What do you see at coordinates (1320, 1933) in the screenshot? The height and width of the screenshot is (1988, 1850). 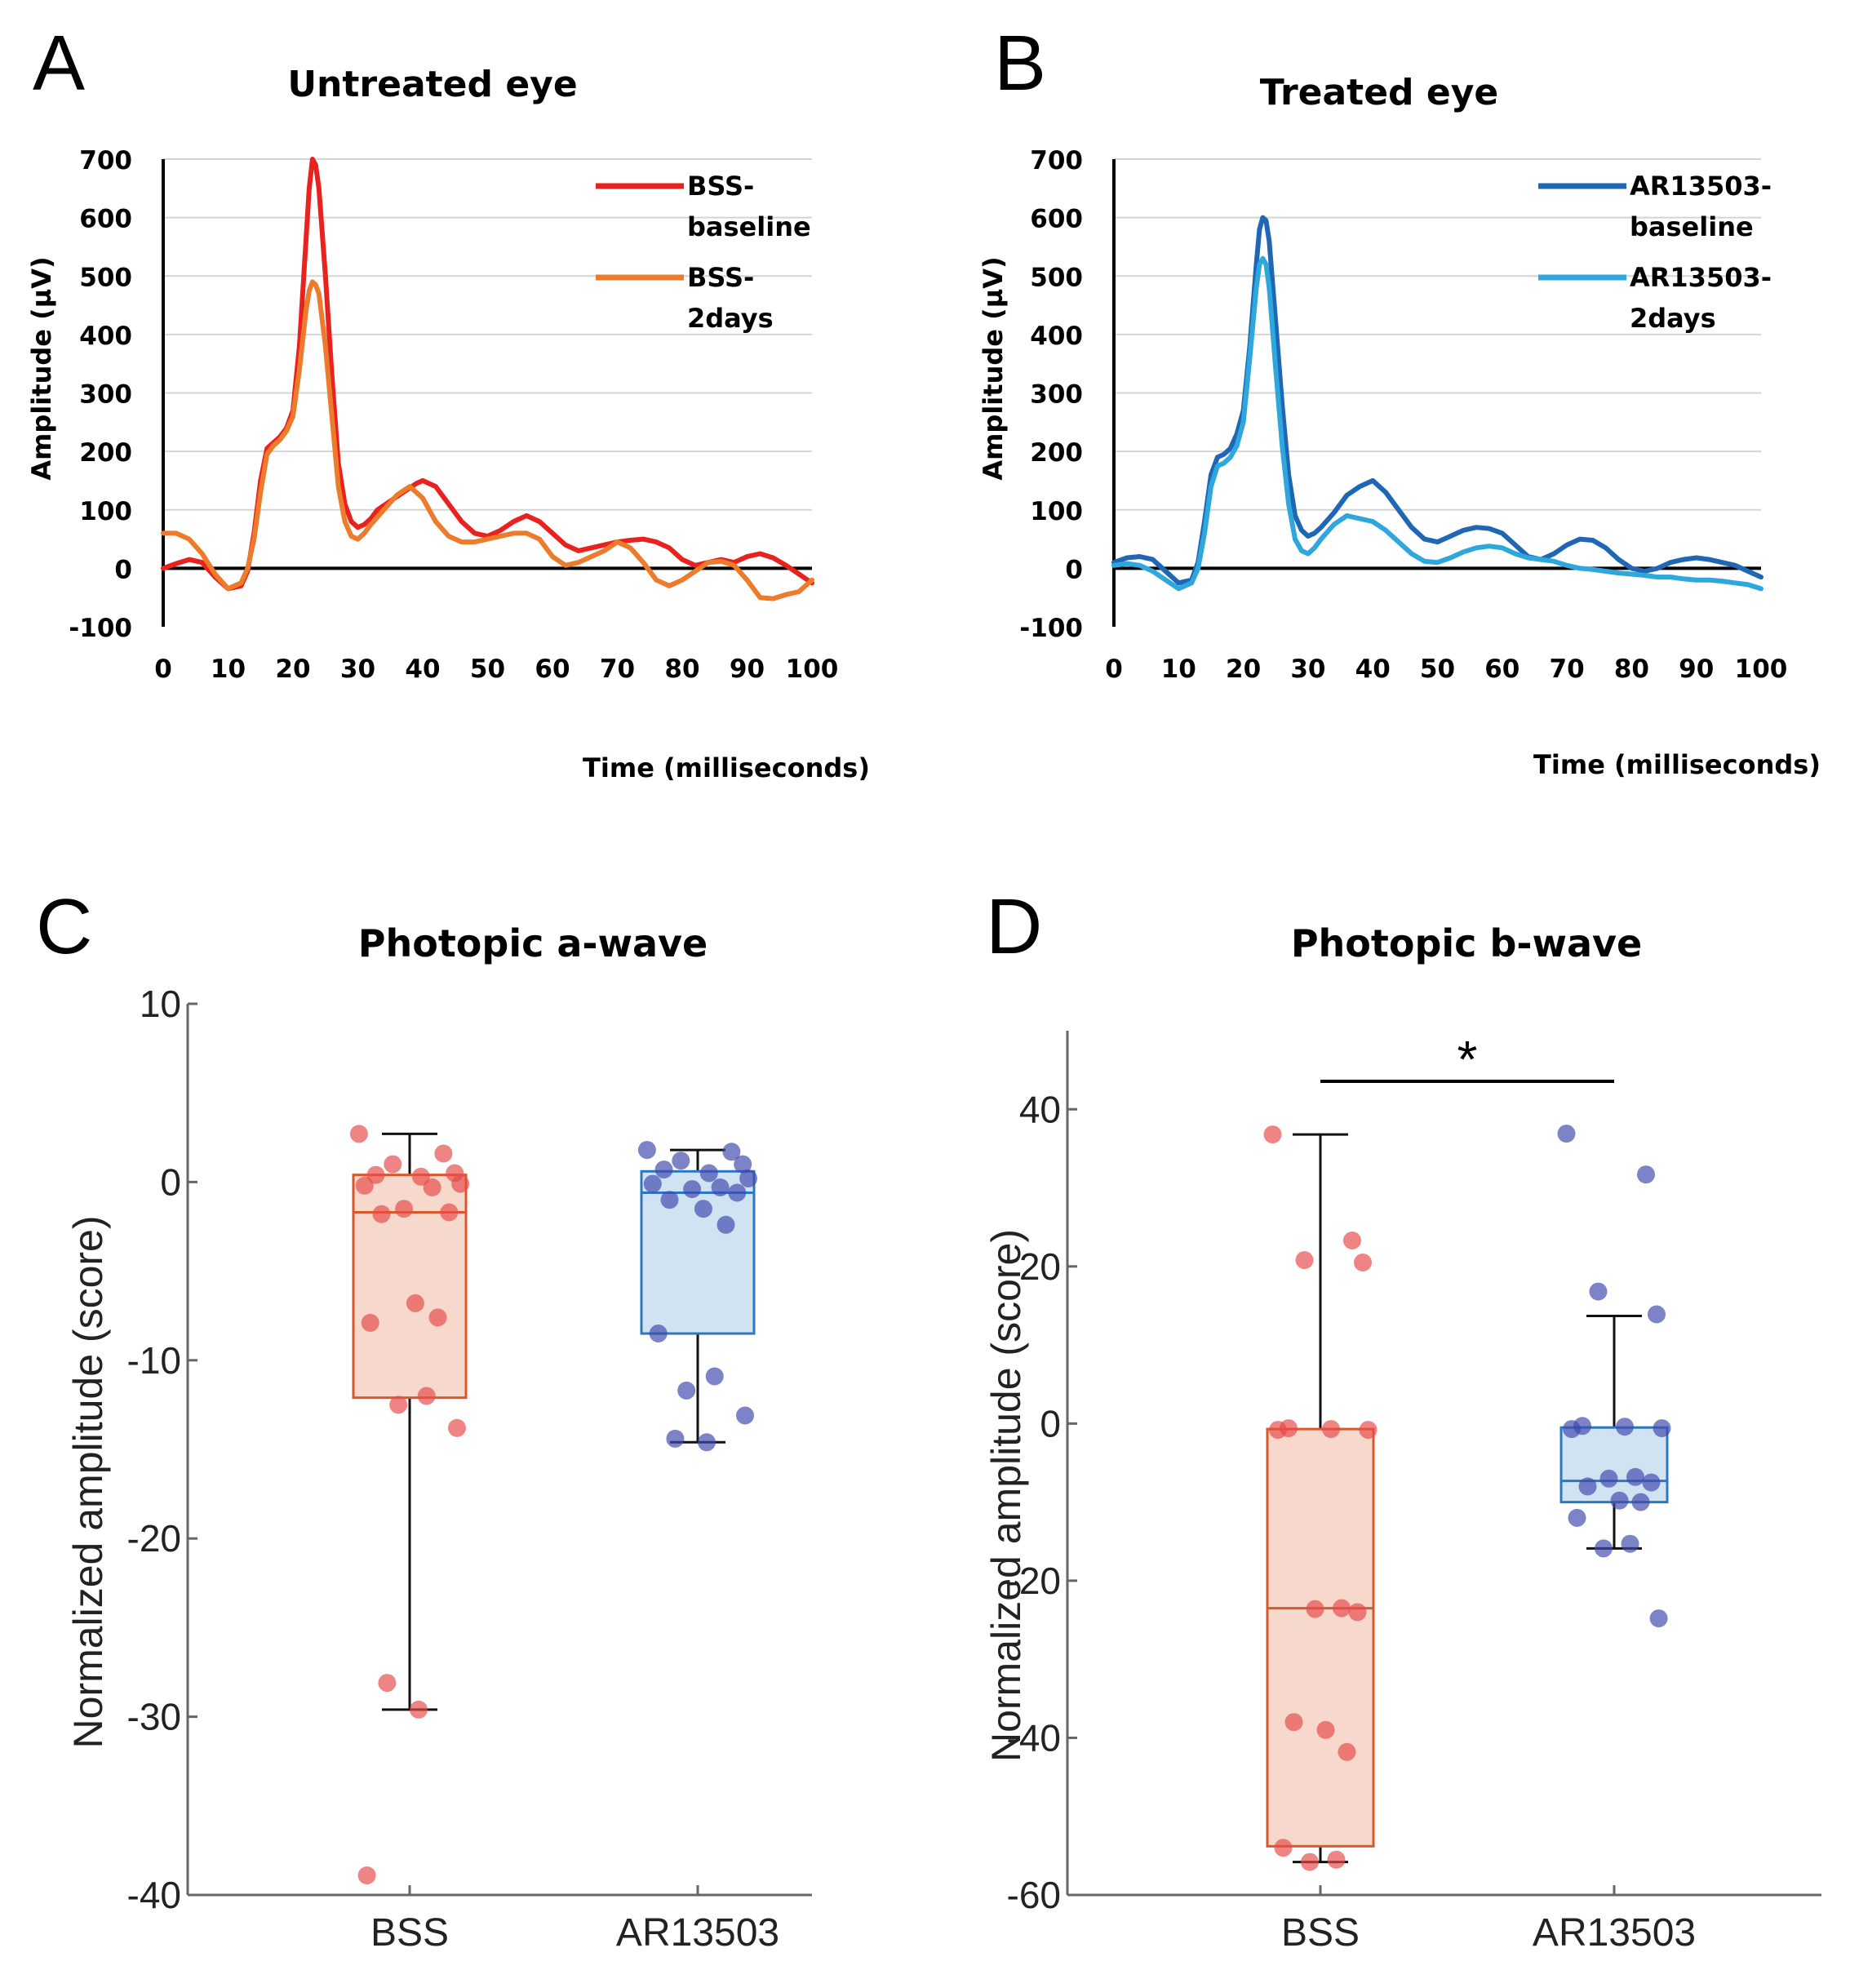 I see `x-tick-label: BSS` at bounding box center [1320, 1933].